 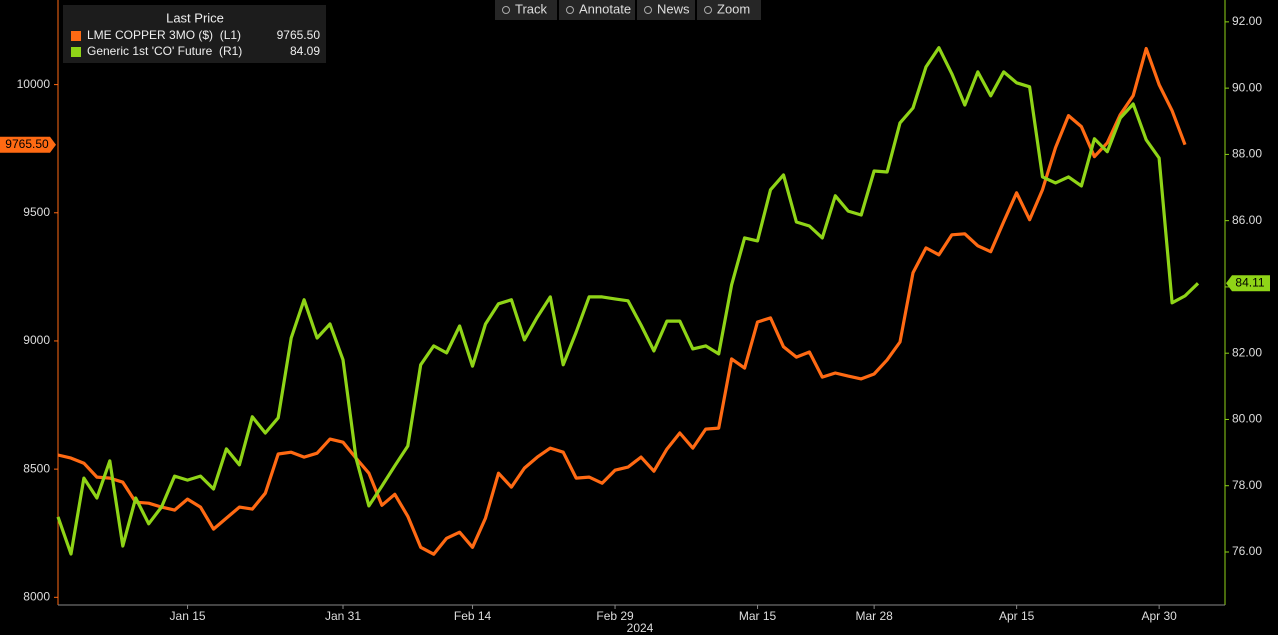 What do you see at coordinates (1247, 220) in the screenshot?
I see `y2-tick-label: 86.00` at bounding box center [1247, 220].